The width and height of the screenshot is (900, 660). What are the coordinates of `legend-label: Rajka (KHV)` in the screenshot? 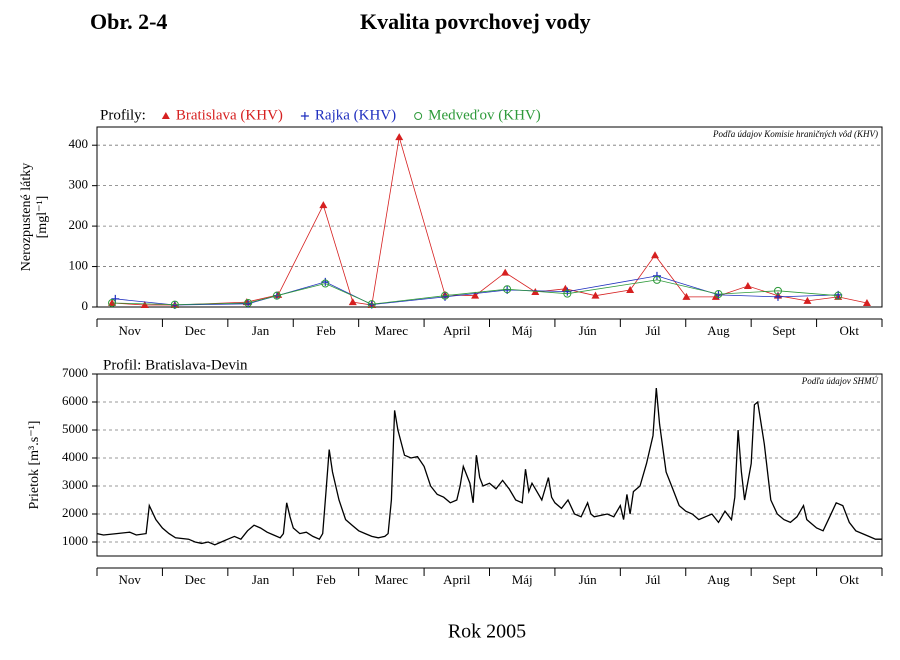 It's located at (355, 115).